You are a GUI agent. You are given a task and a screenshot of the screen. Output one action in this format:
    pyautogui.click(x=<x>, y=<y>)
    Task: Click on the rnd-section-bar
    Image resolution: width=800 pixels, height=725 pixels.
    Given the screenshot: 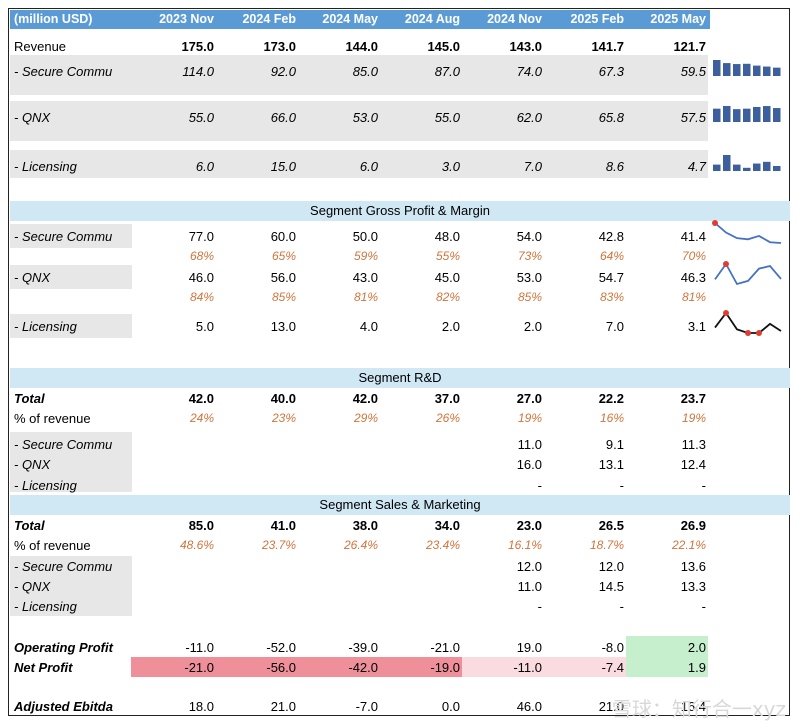 What is the action you would take?
    pyautogui.click(x=400, y=378)
    